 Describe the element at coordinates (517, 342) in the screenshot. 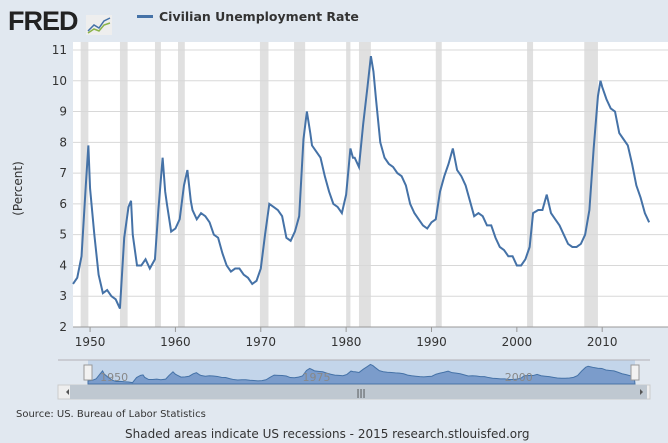

I see `x-tick-label: 2000` at that location.